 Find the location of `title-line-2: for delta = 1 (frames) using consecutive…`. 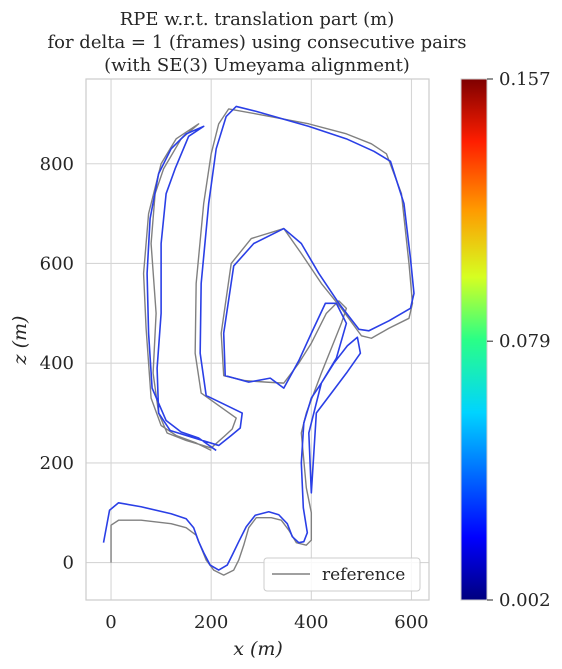

title-line-2: for delta = 1 (frames) using consecutive… is located at coordinates (256, 42).